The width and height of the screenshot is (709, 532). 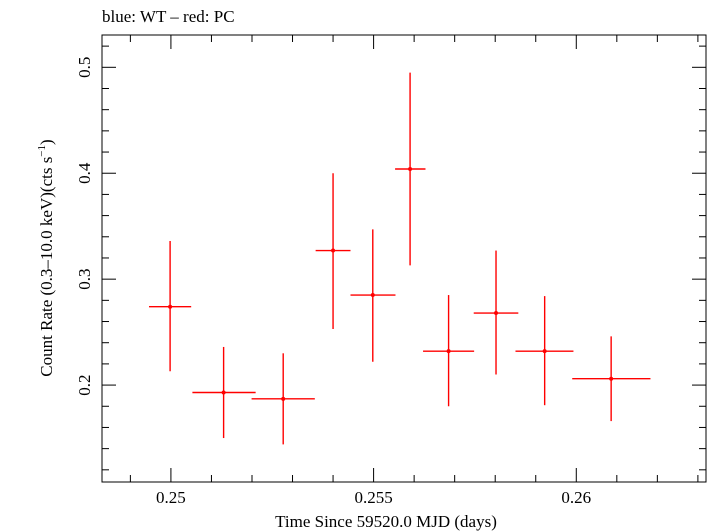 I want to click on x-tick-label: 0.26, so click(x=576, y=497).